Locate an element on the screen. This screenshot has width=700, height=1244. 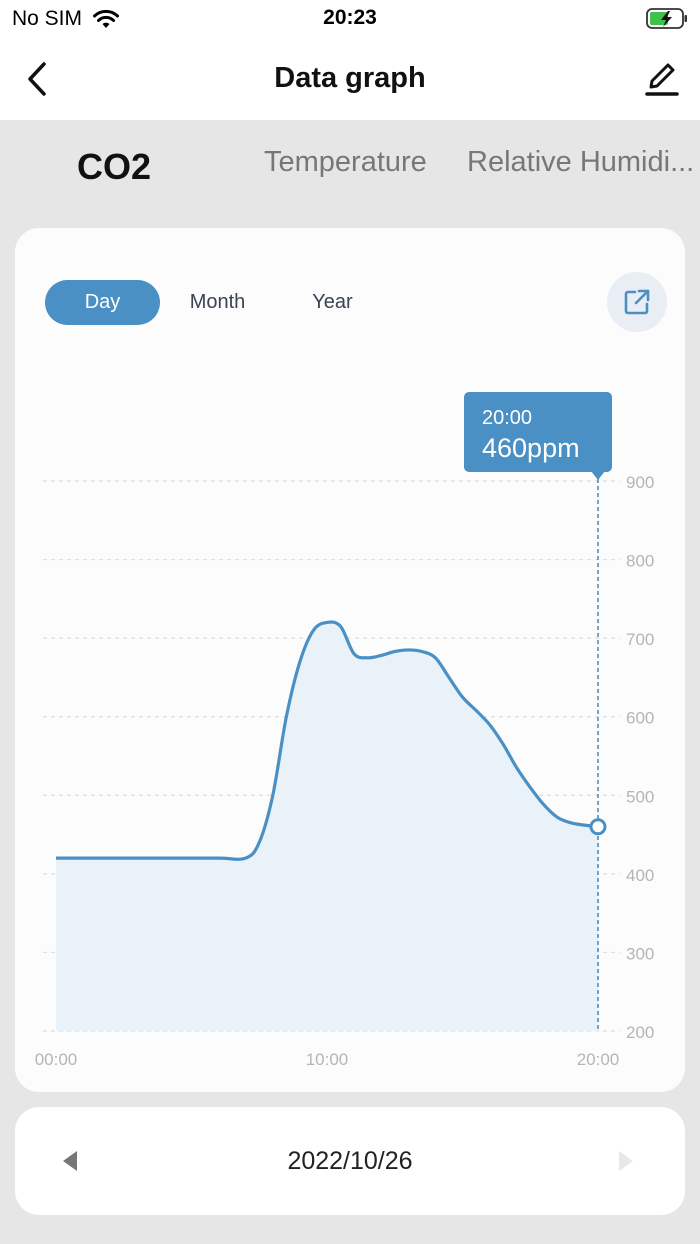
y-tick-label: 900 is located at coordinates (640, 482).